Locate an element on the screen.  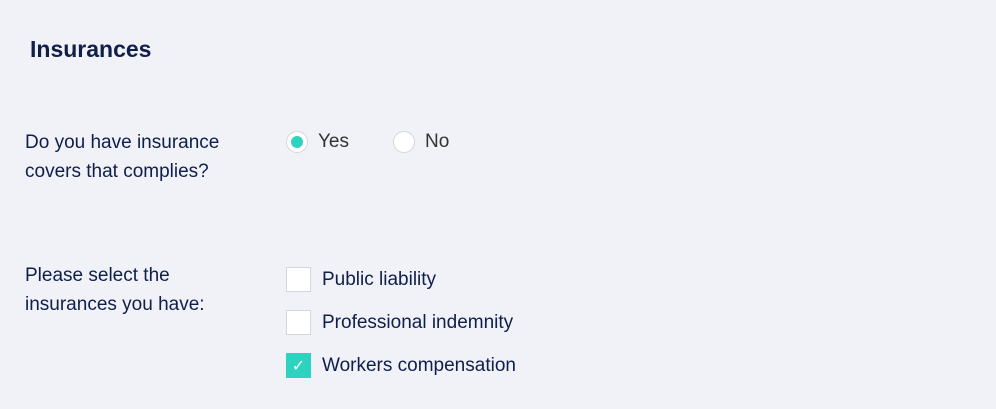
radio-label: Yes is located at coordinates (333, 141).